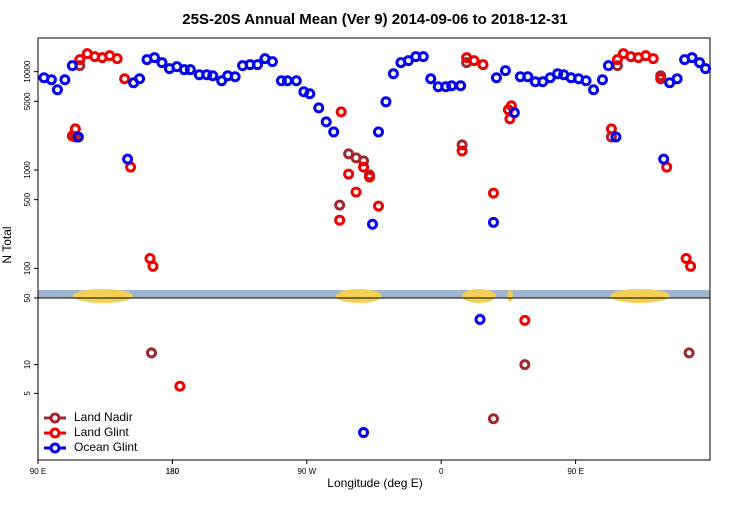  Describe the element at coordinates (306, 471) in the screenshot. I see `x-tick-label: 90 W` at that location.